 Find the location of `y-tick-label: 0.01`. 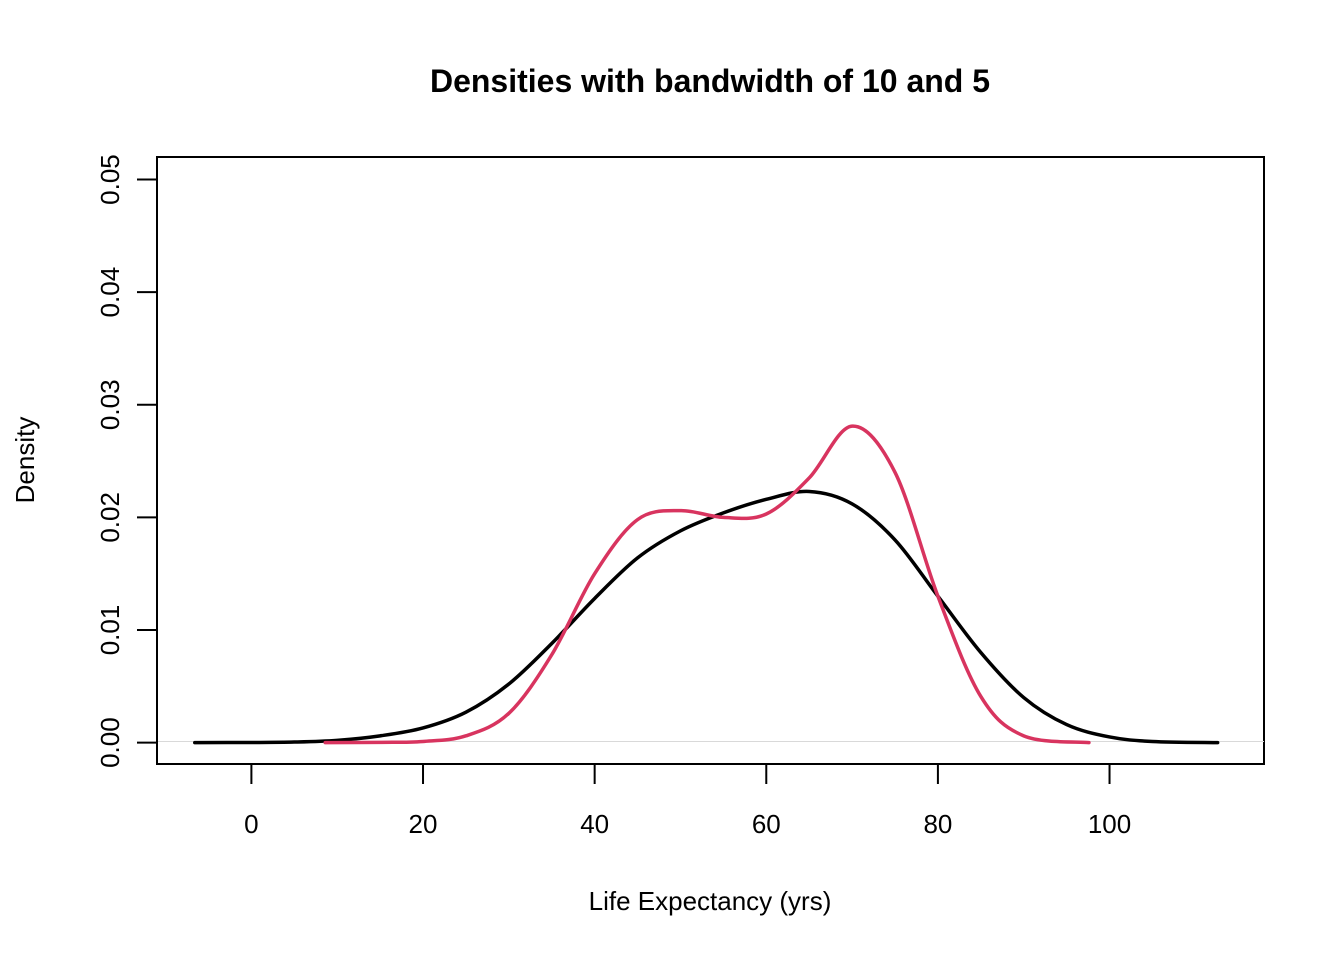

y-tick-label: 0.01 is located at coordinates (110, 630).